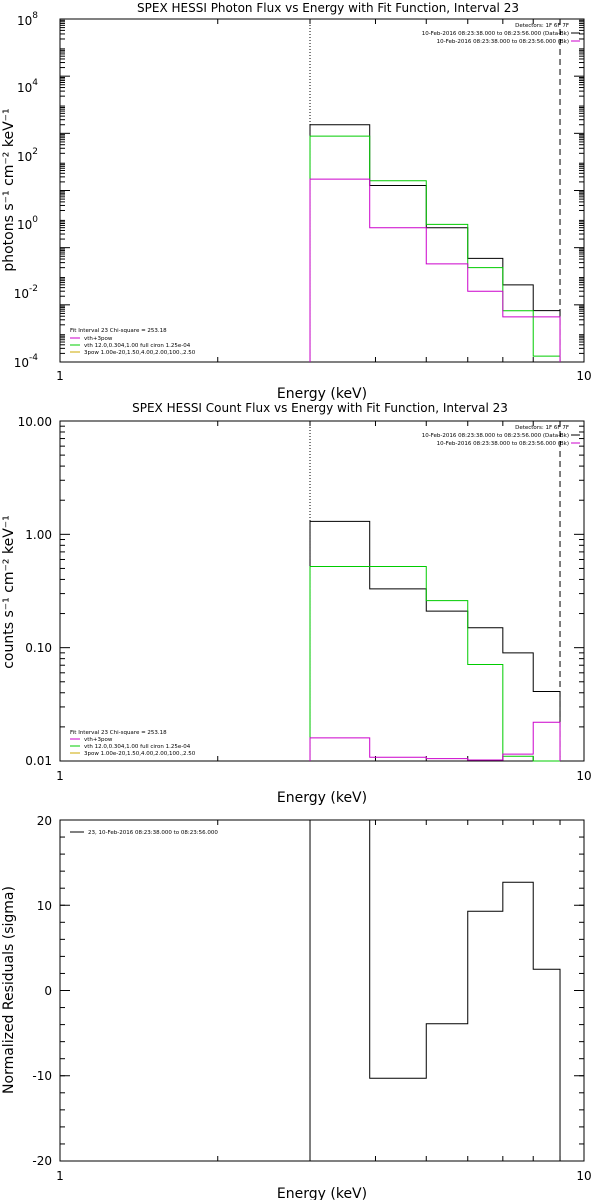 This screenshot has width=600, height=1200. I want to click on photon-flux-ytick-label: 10⁸, so click(27, 19).